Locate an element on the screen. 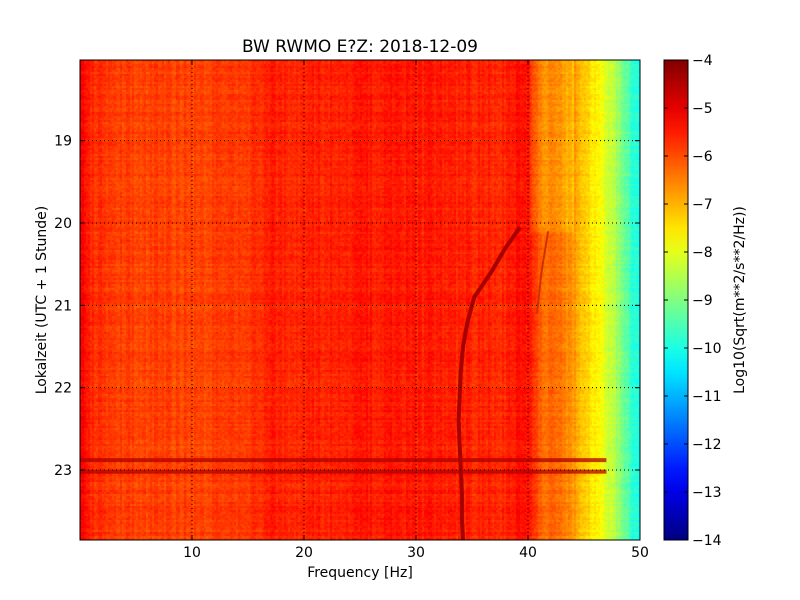  colorbar-tick-label: −14 is located at coordinates (707, 541).